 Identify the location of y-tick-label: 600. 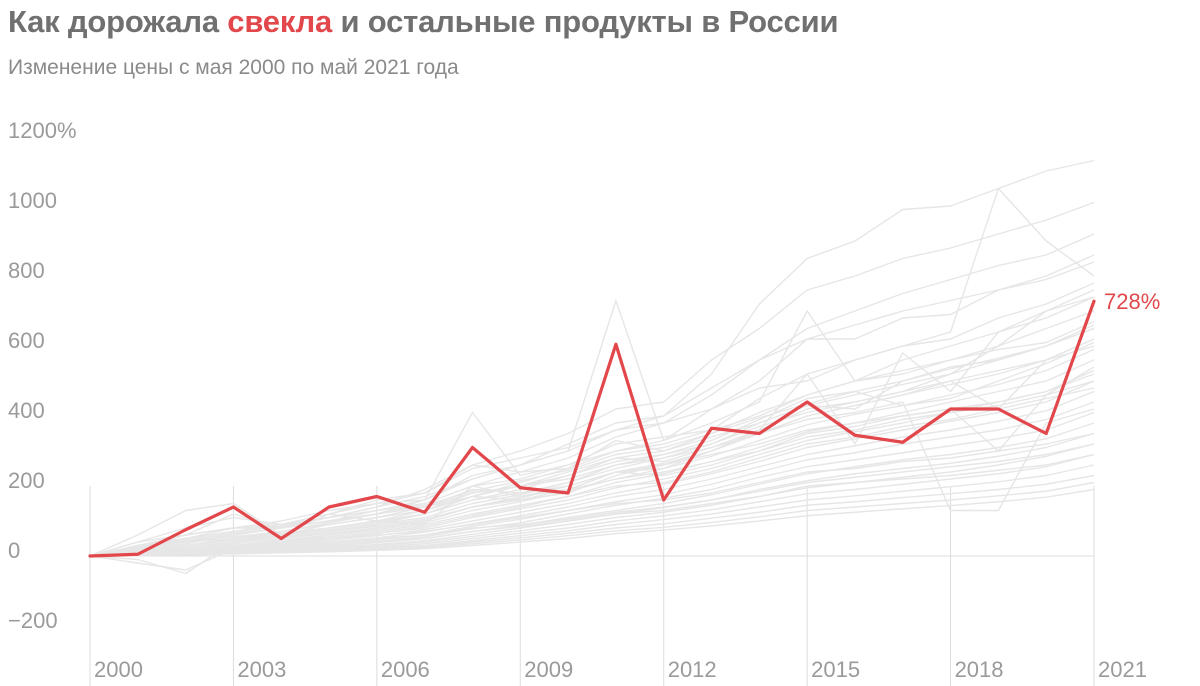
(26, 340).